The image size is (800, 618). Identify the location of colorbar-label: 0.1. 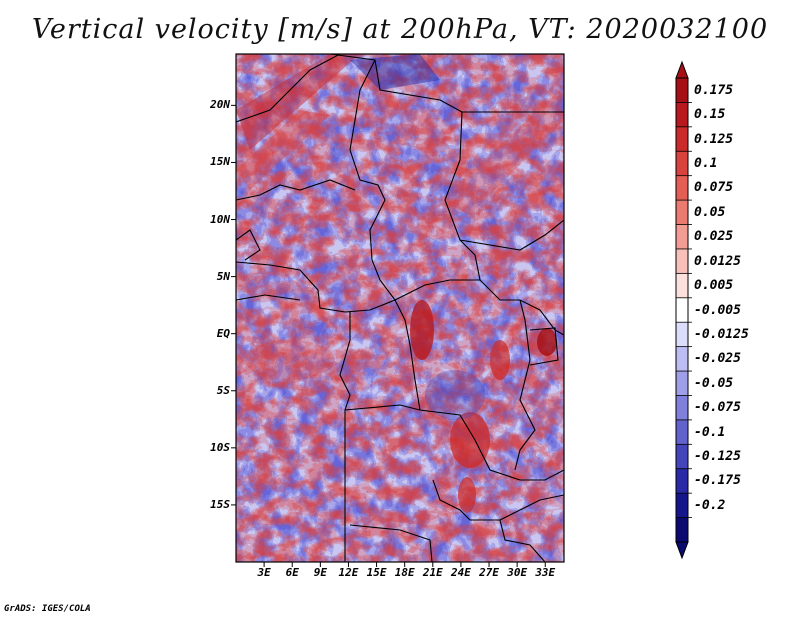
(706, 163).